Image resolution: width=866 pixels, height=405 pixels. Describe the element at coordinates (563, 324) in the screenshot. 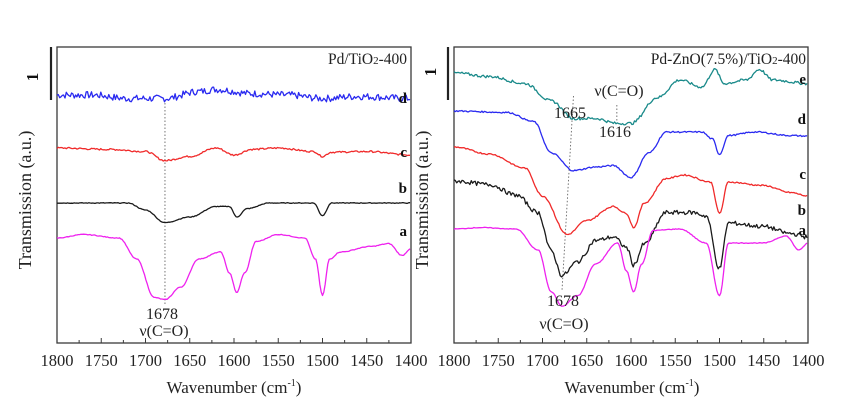

I see `right-annotation-vco-bottom: ν(C=O)` at that location.